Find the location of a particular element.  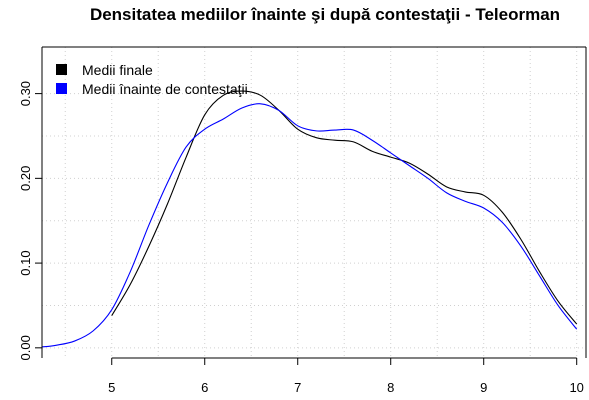

x-tick-label: 6 is located at coordinates (204, 387).